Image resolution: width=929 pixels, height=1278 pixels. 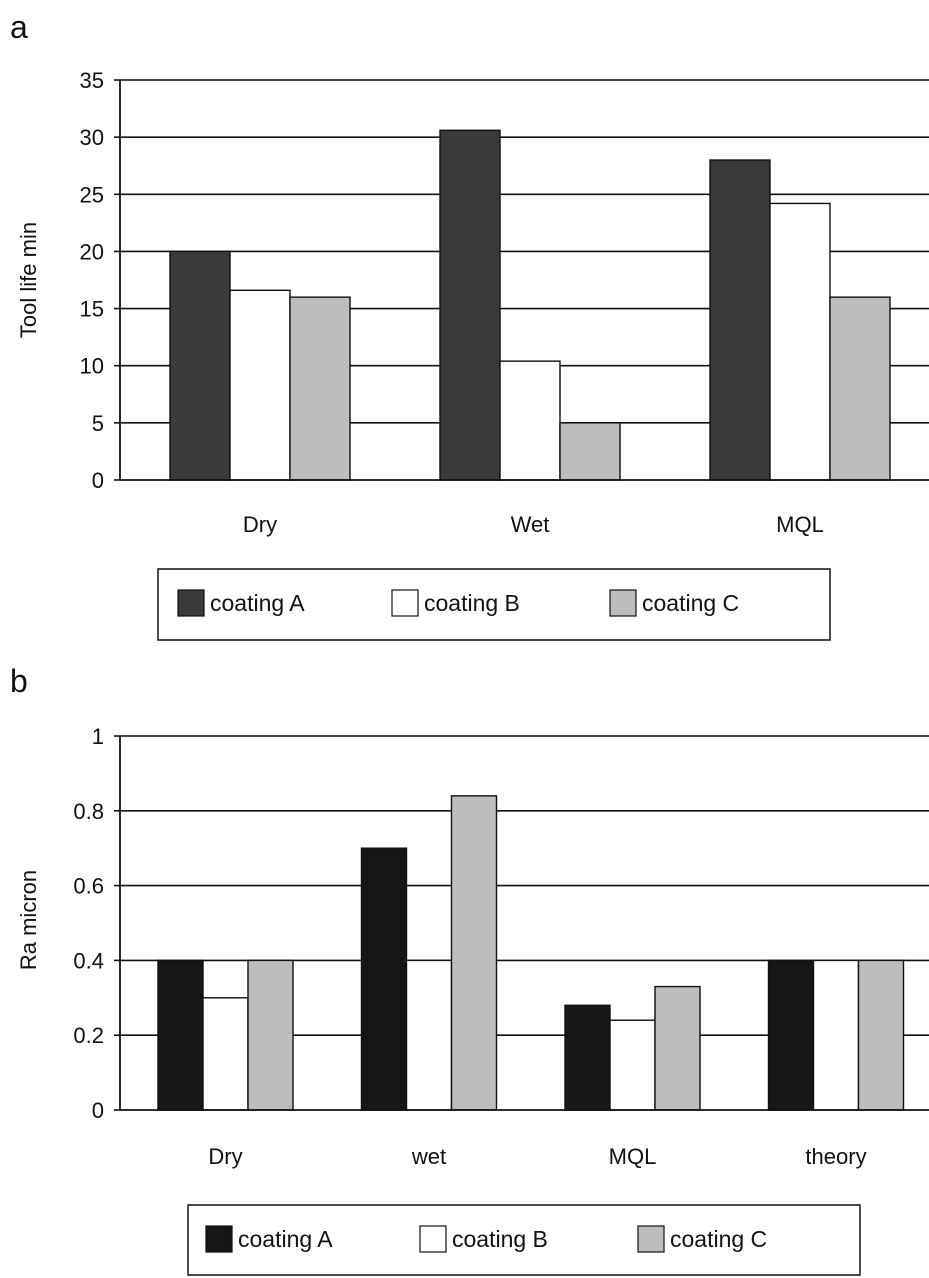 I want to click on panel-b-bar-theory-coating-a, so click(x=791, y=1035).